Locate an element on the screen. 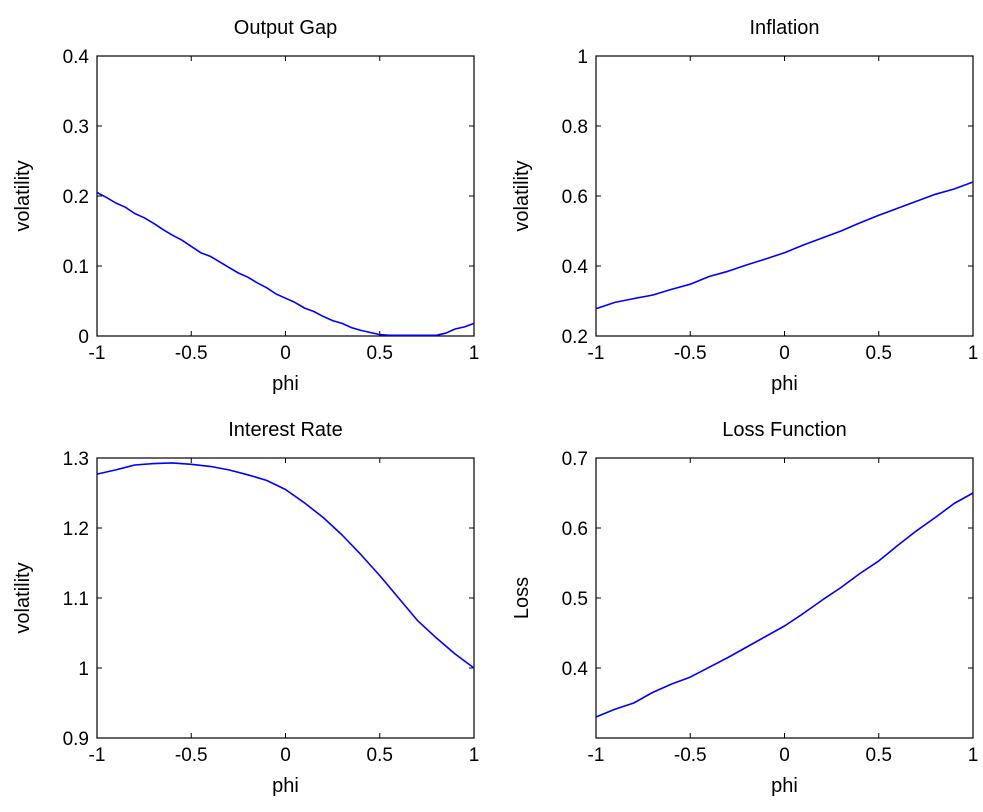  interest-rate-ytick-label: 1.3 is located at coordinates (76, 459).